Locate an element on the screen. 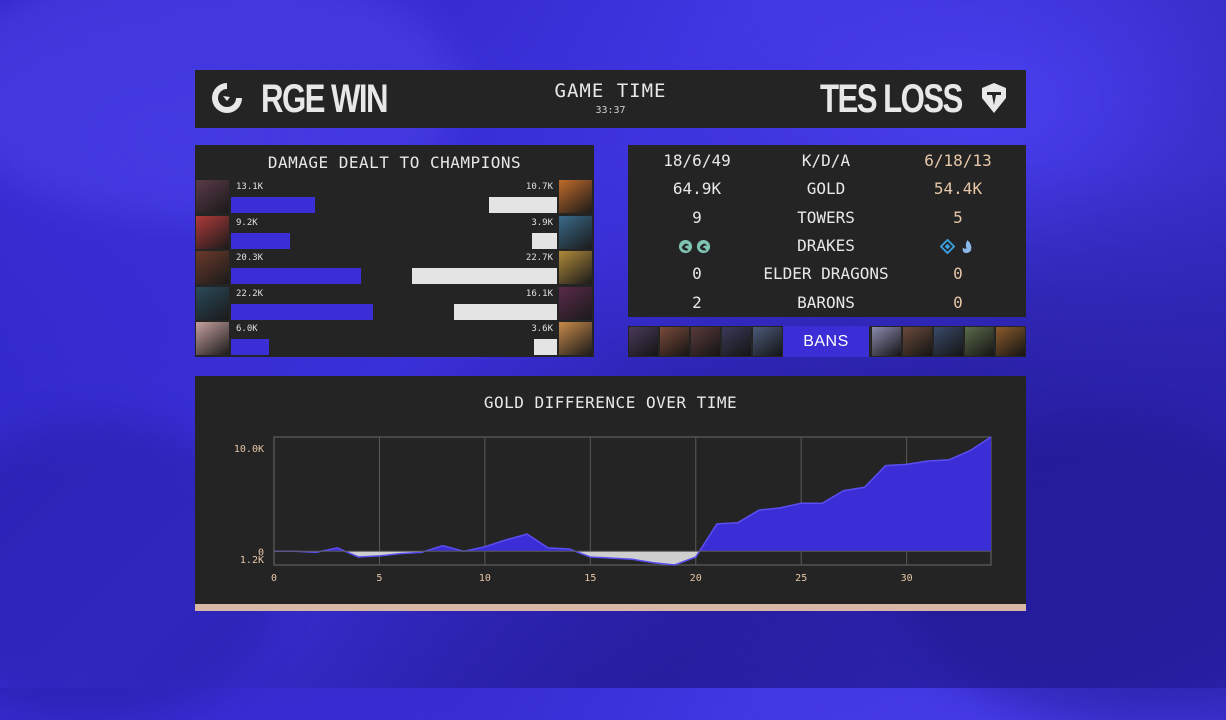  stat-row: 9 TOWERS 5 is located at coordinates (827, 222).